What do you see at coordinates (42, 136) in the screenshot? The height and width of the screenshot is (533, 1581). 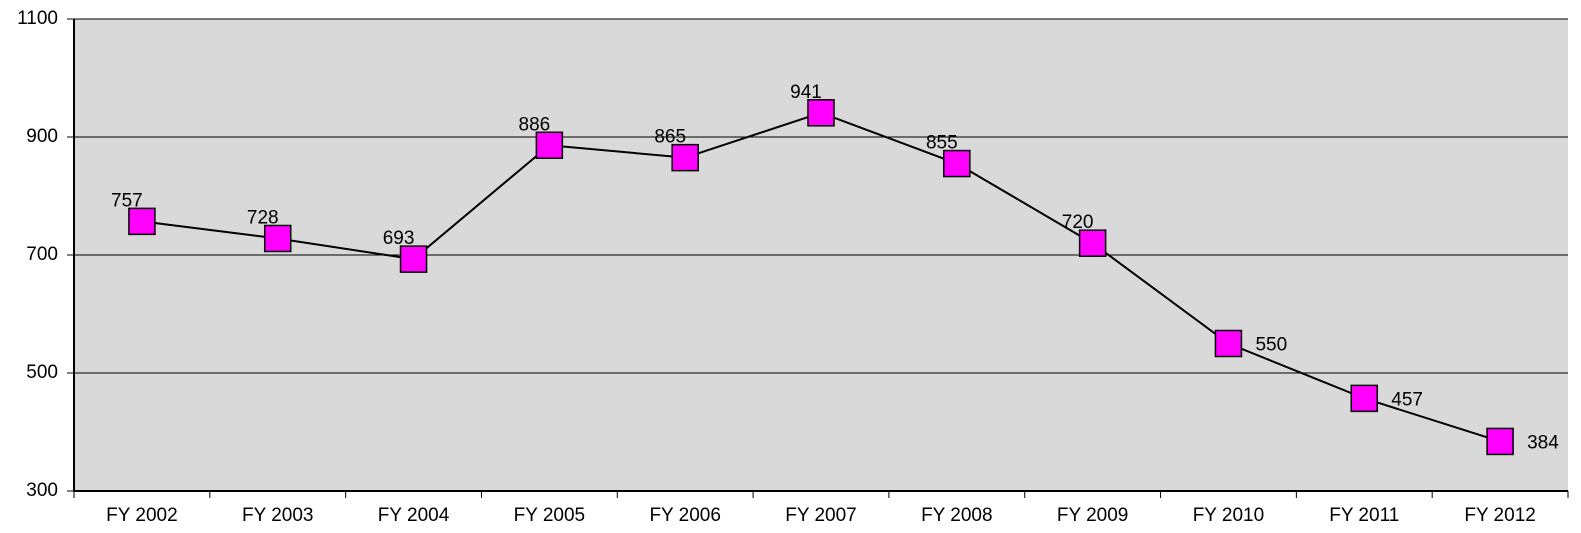 I see `y-tick-label: 900` at bounding box center [42, 136].